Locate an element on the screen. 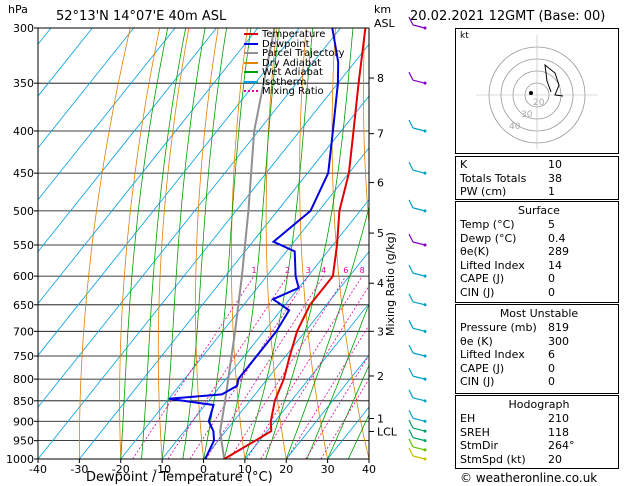 This screenshot has height=486, width=629. row-value: 0.4 is located at coordinates (557, 238).